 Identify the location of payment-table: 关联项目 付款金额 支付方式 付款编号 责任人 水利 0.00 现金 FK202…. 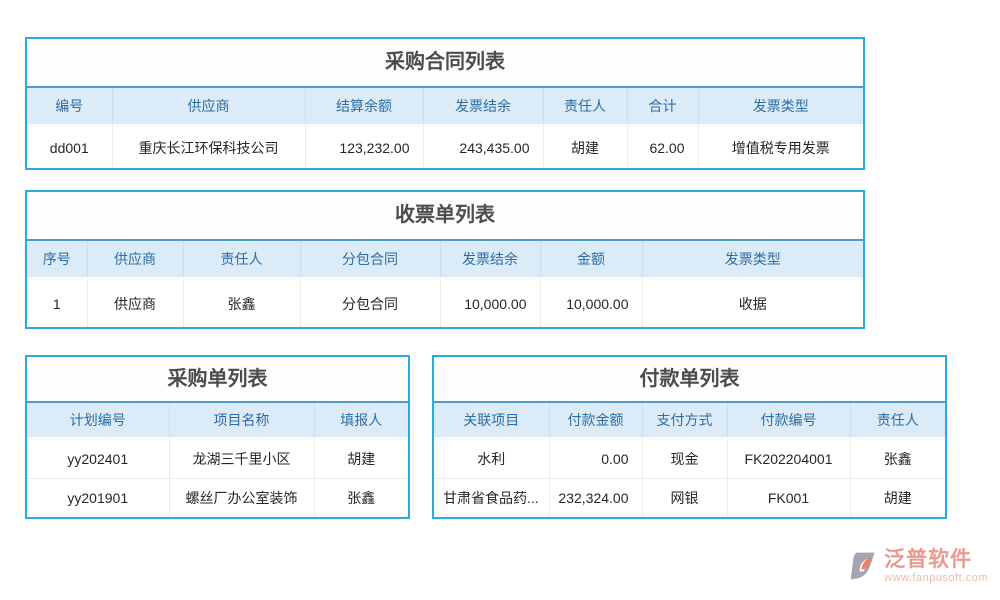
(689, 460).